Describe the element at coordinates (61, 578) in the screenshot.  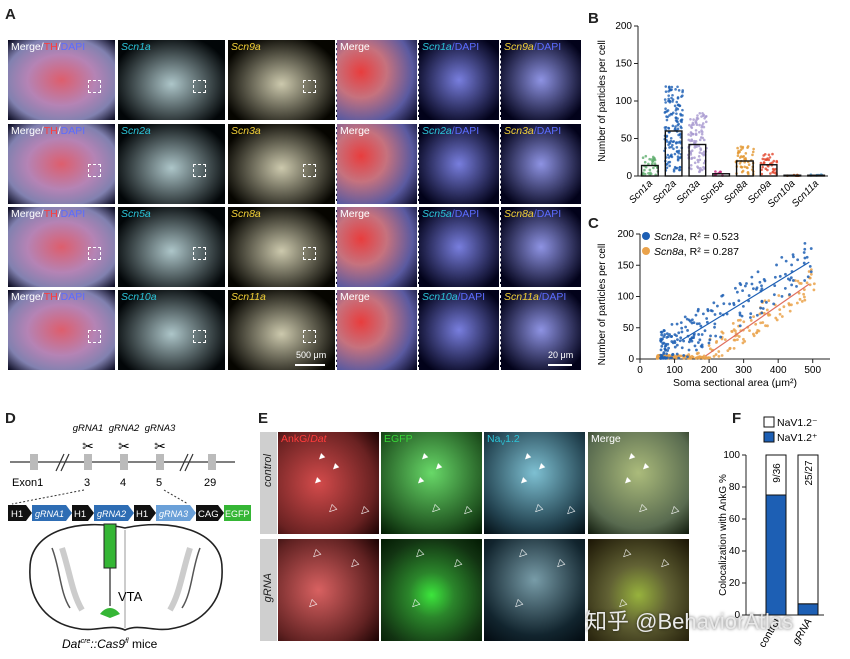
I see `brain-fold` at that location.